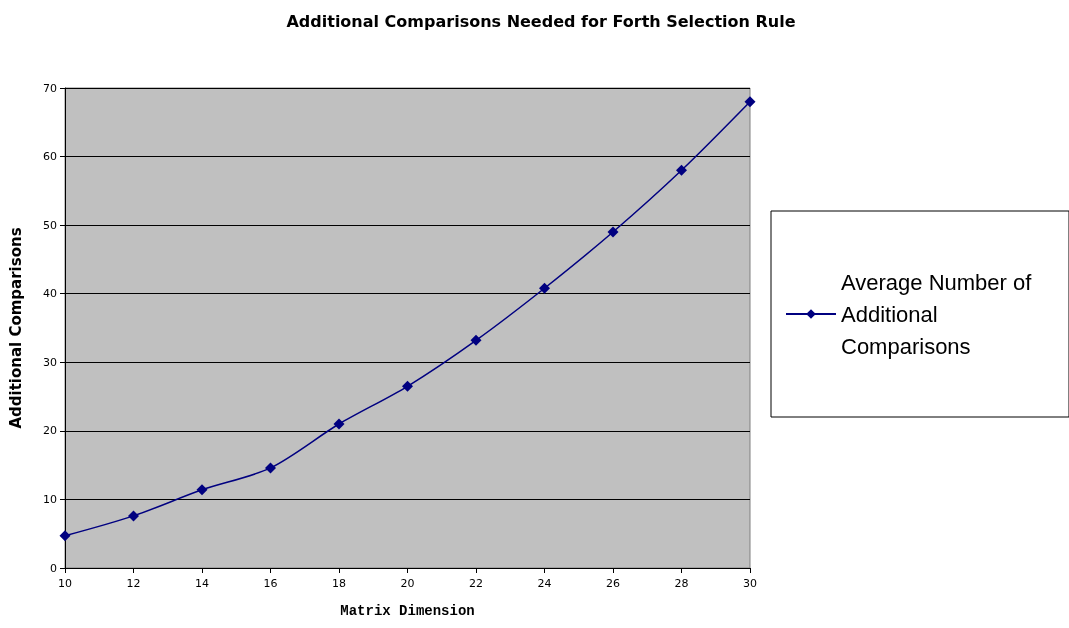  Describe the element at coordinates (50, 225) in the screenshot. I see `y-tick-label: 50` at that location.